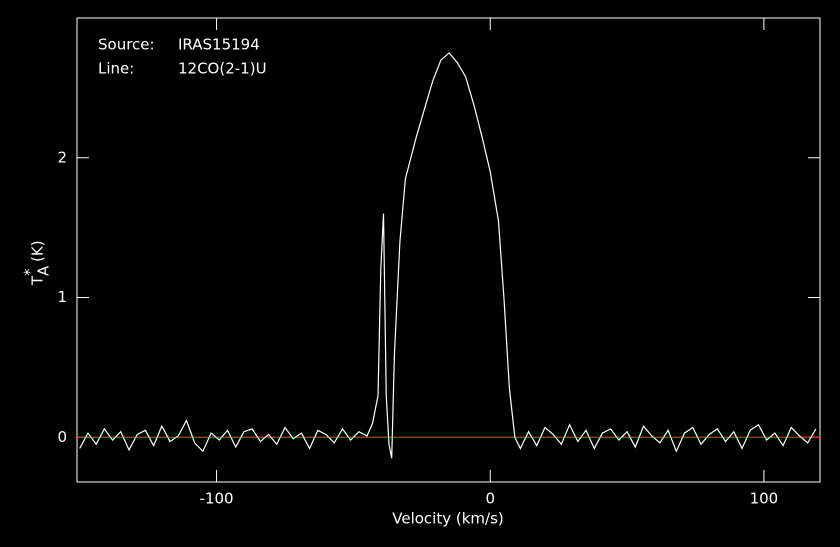  Describe the element at coordinates (490, 499) in the screenshot. I see `x-tick-label: 0` at that location.